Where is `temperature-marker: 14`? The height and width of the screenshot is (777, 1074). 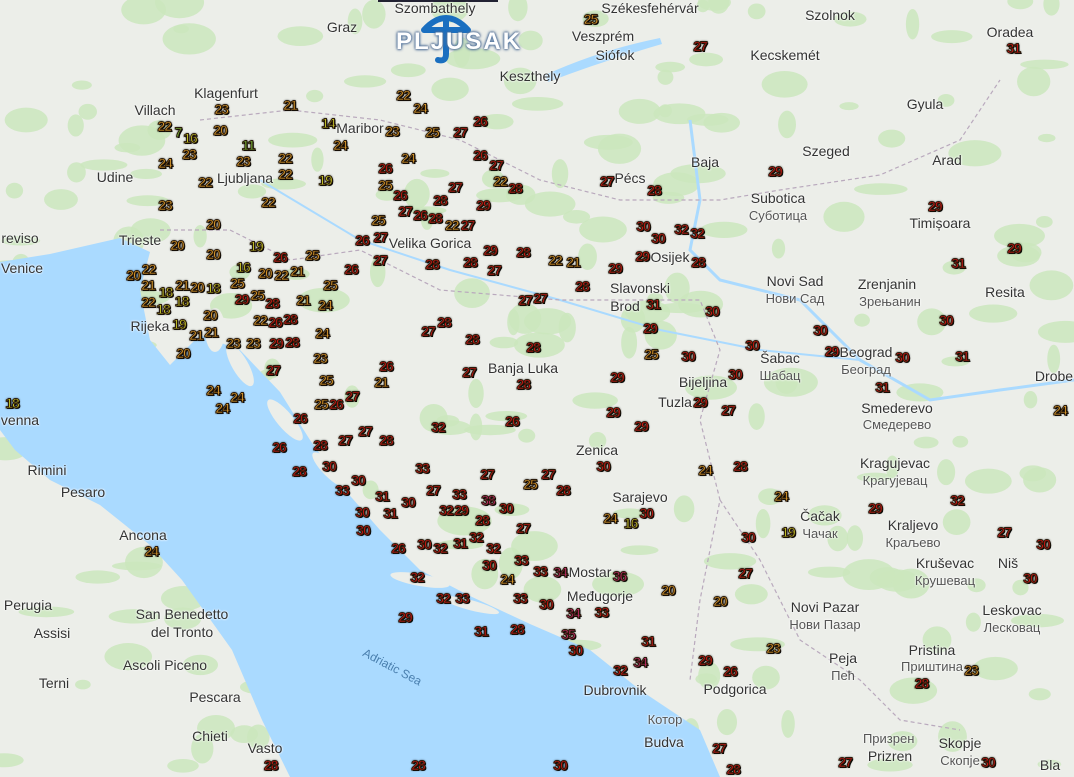
temperature-marker: 14 is located at coordinates (329, 122).